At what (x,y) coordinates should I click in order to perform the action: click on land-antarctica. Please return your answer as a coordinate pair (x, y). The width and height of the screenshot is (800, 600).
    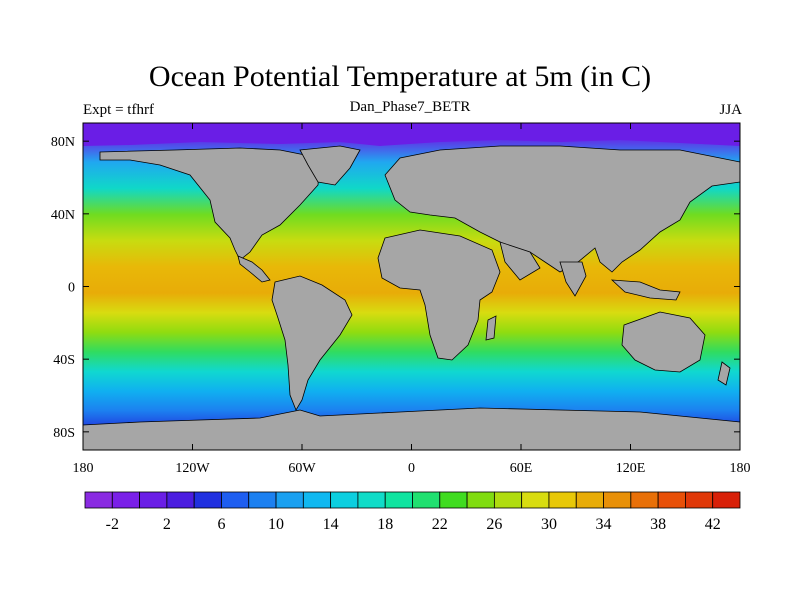
    Looking at the image, I should click on (411, 428).